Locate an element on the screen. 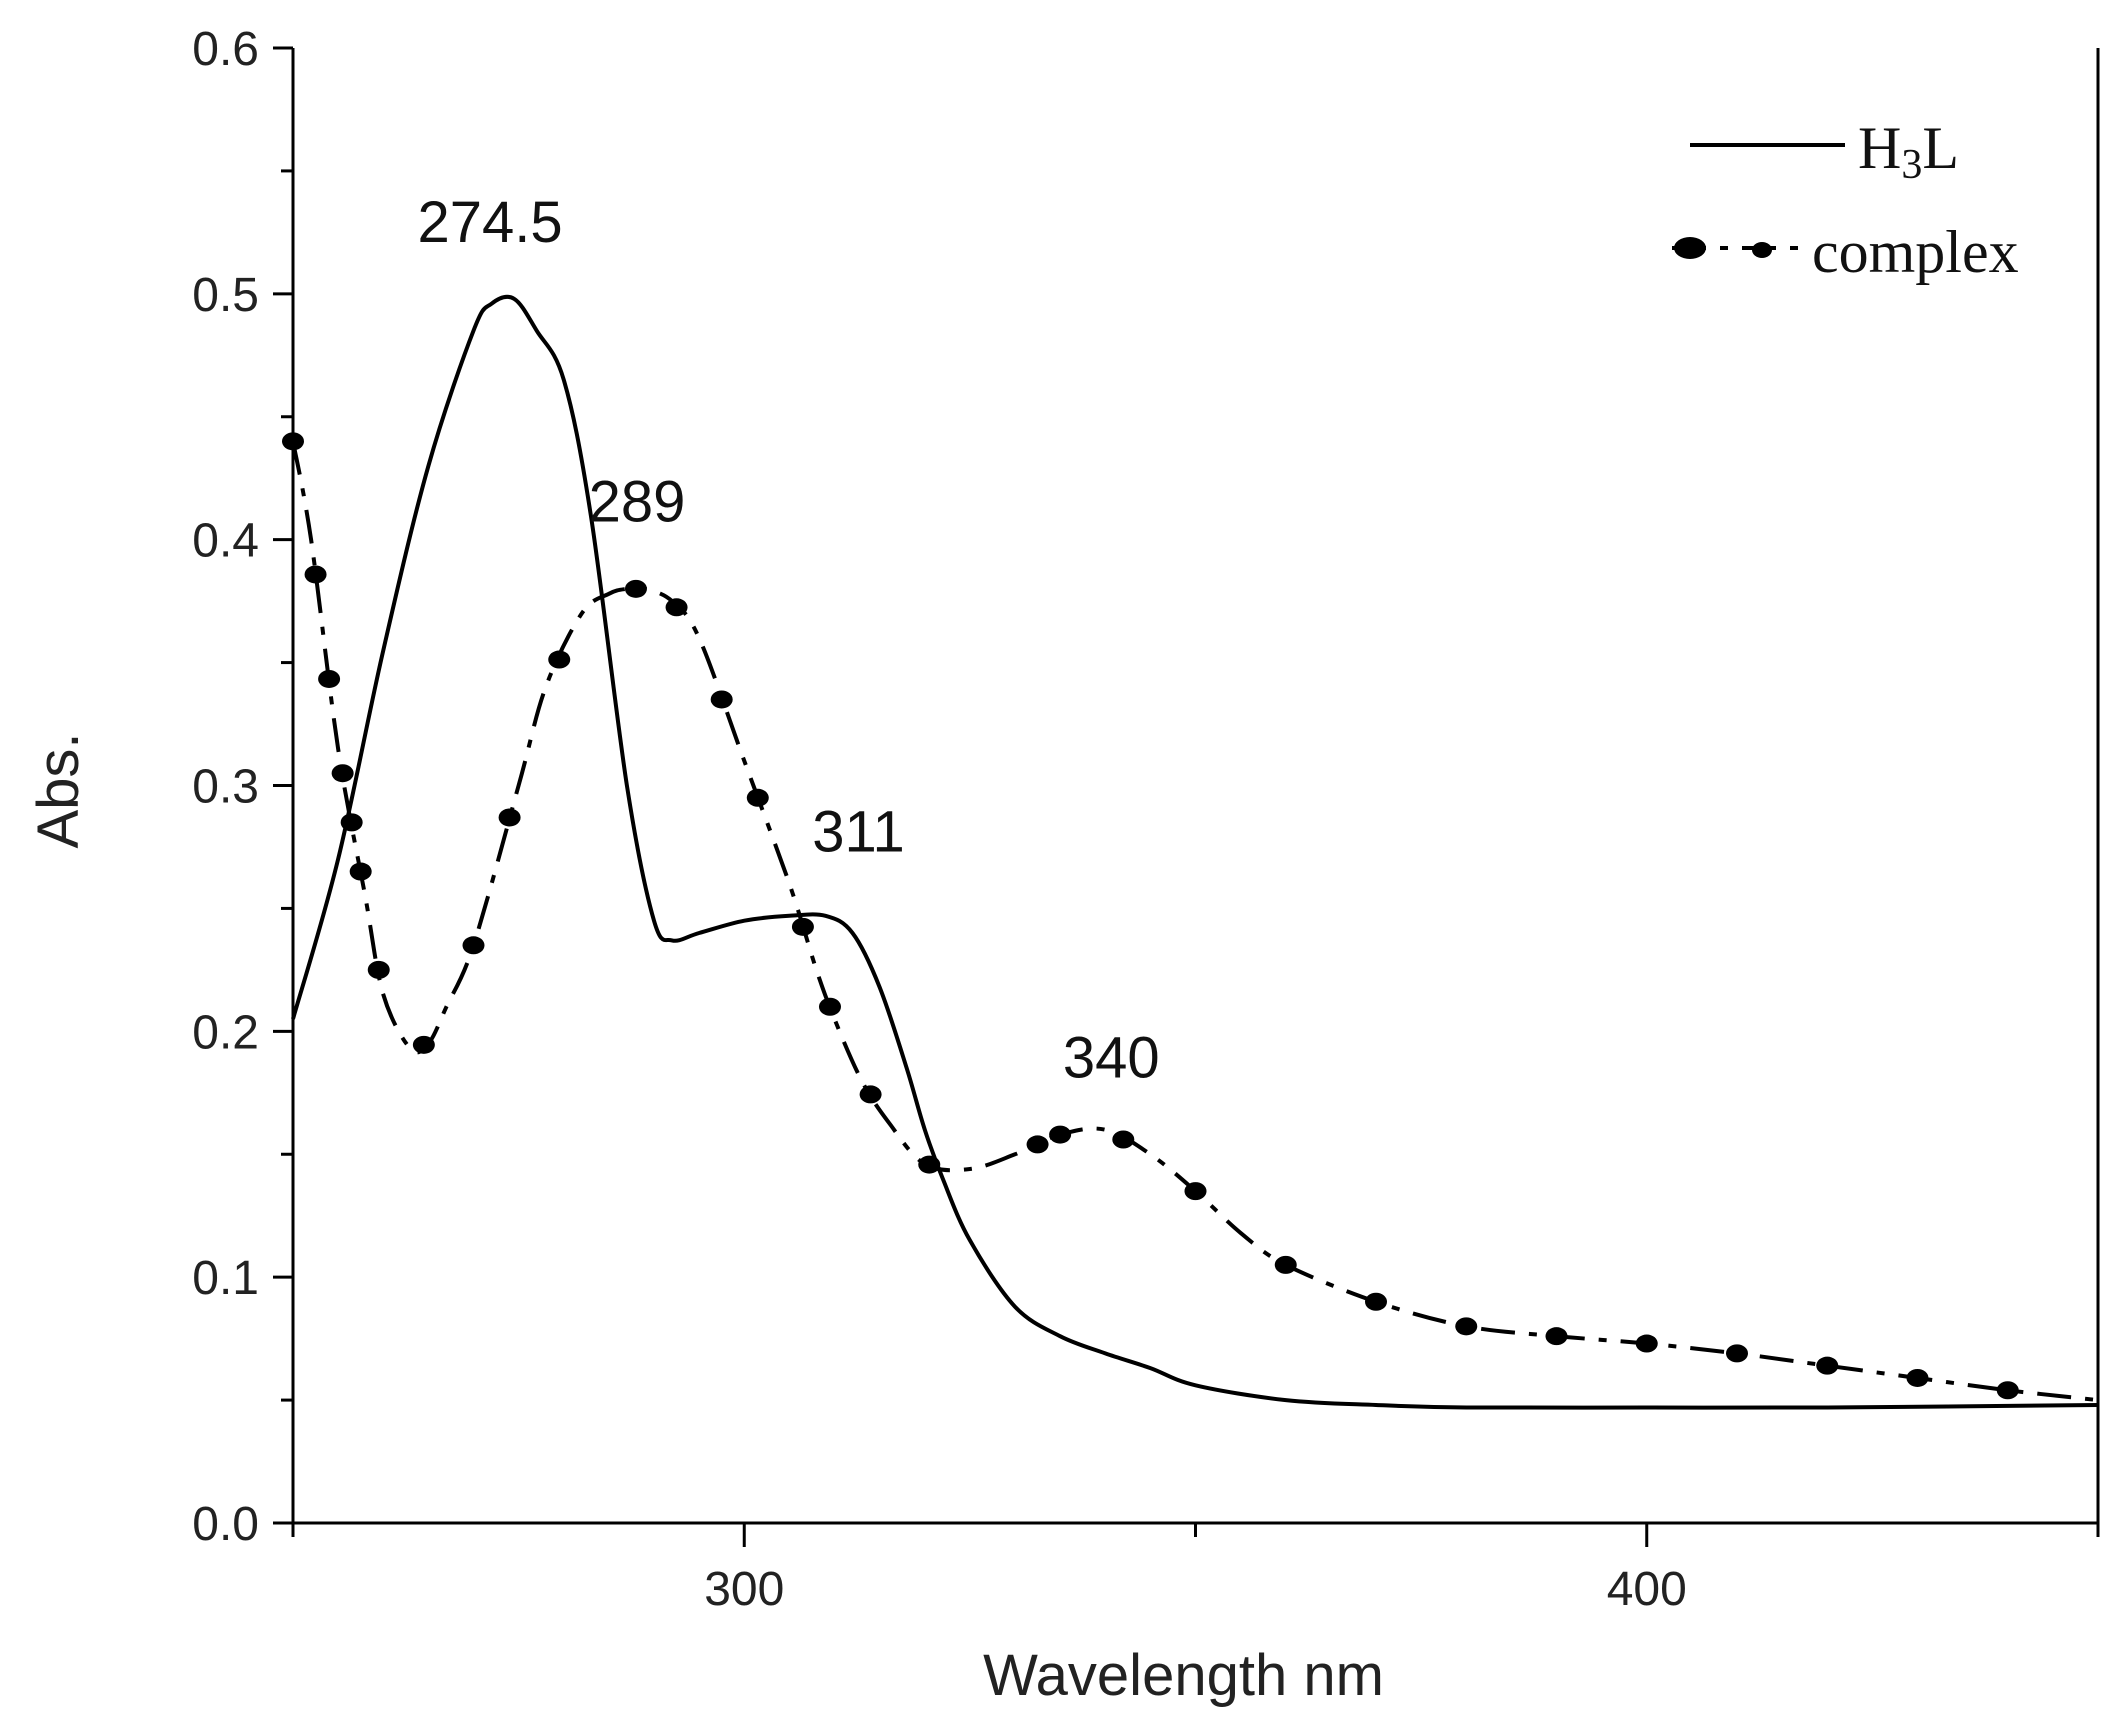  y-tick-label: 0.6 is located at coordinates (225, 49).